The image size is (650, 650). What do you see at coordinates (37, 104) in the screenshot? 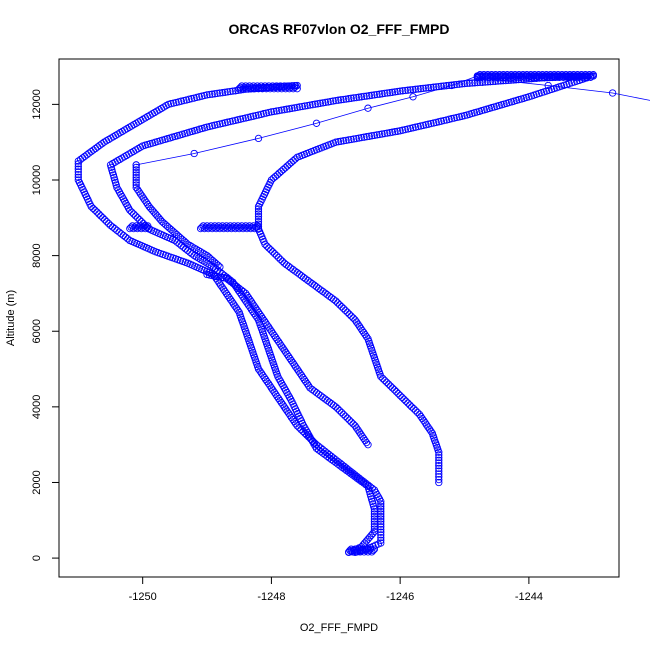
I see `y-tick-label: 12000` at bounding box center [37, 104].